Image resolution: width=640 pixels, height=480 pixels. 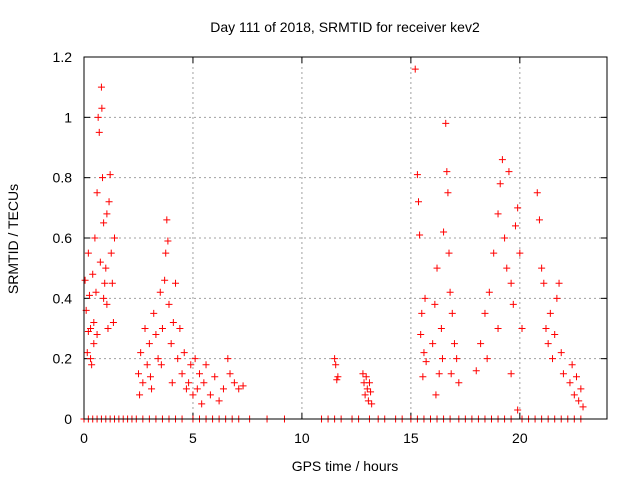 What do you see at coordinates (63, 359) in the screenshot?
I see `y-tick-label: 0.2` at bounding box center [63, 359].